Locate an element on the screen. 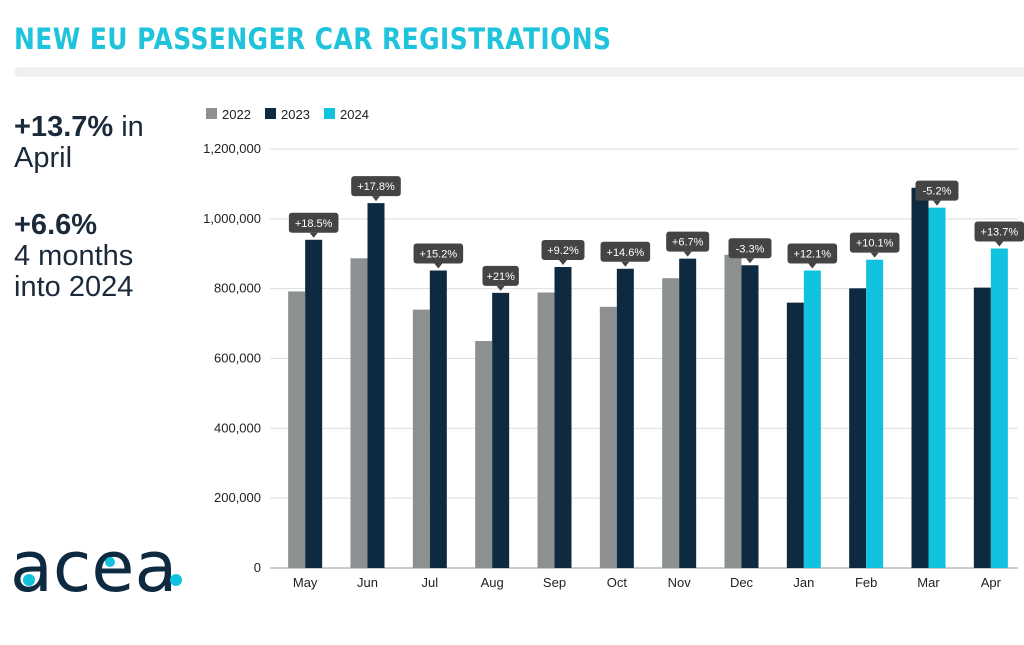 This screenshot has height=645, width=1024. title-divider is located at coordinates (519, 72).